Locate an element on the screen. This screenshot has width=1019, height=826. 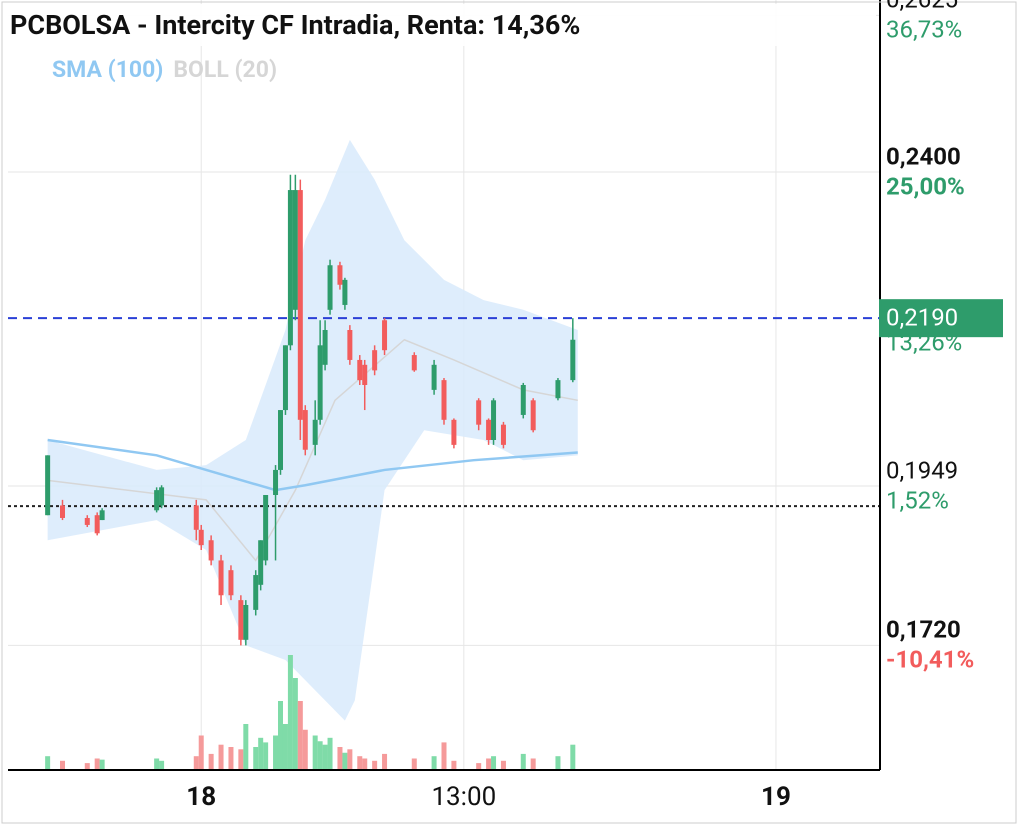
boll-mid-line is located at coordinates (312, 450).